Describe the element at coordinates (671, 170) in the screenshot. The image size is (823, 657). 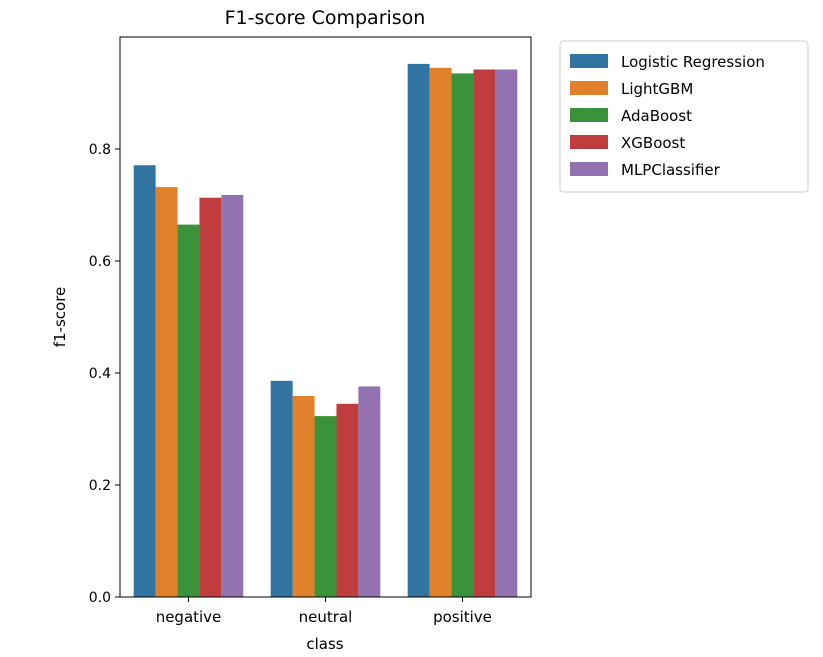
I see `legend-label: MLPClassifier` at that location.